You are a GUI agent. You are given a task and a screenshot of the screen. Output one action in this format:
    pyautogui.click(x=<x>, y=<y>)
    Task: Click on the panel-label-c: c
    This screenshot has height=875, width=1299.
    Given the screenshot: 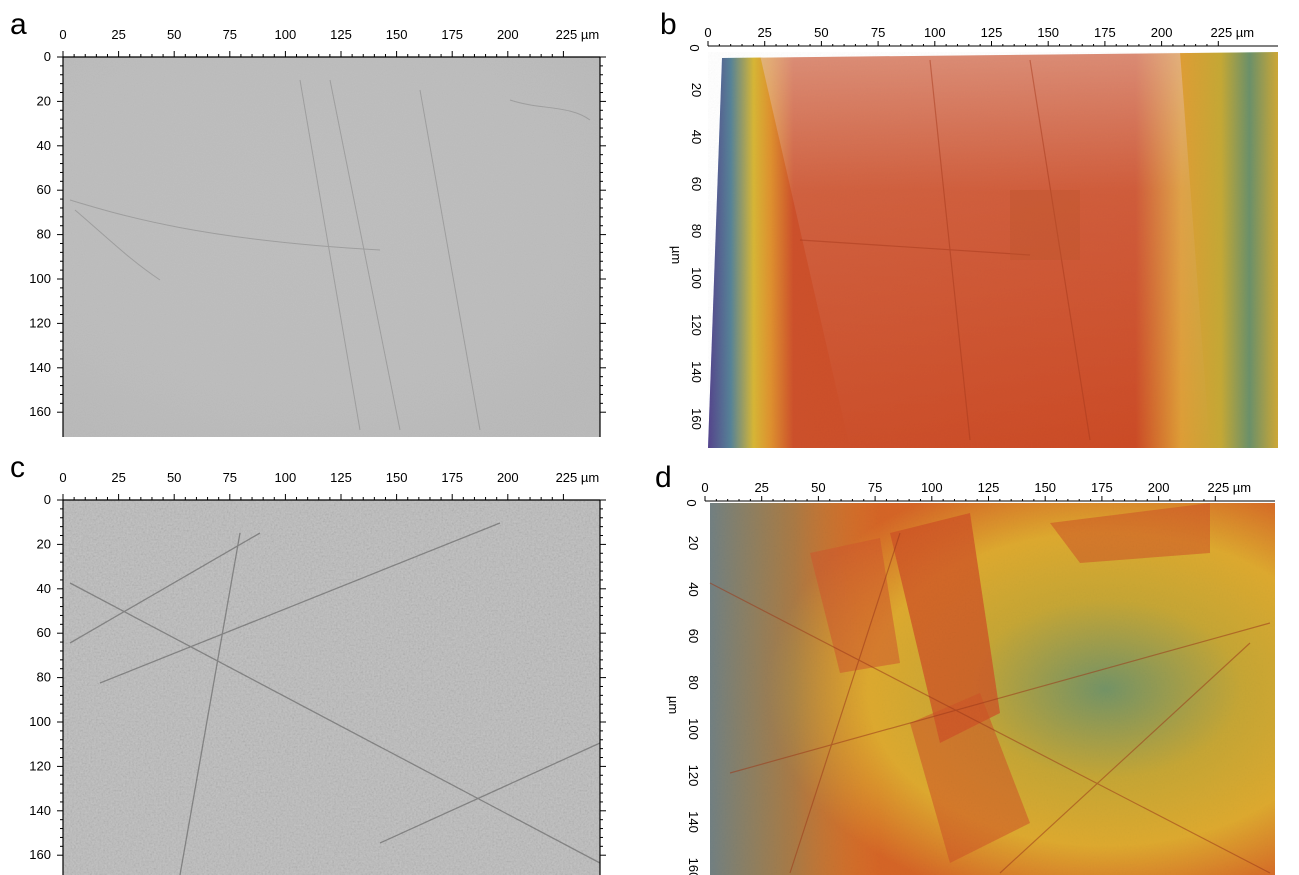 What is the action you would take?
    pyautogui.click(x=17, y=467)
    